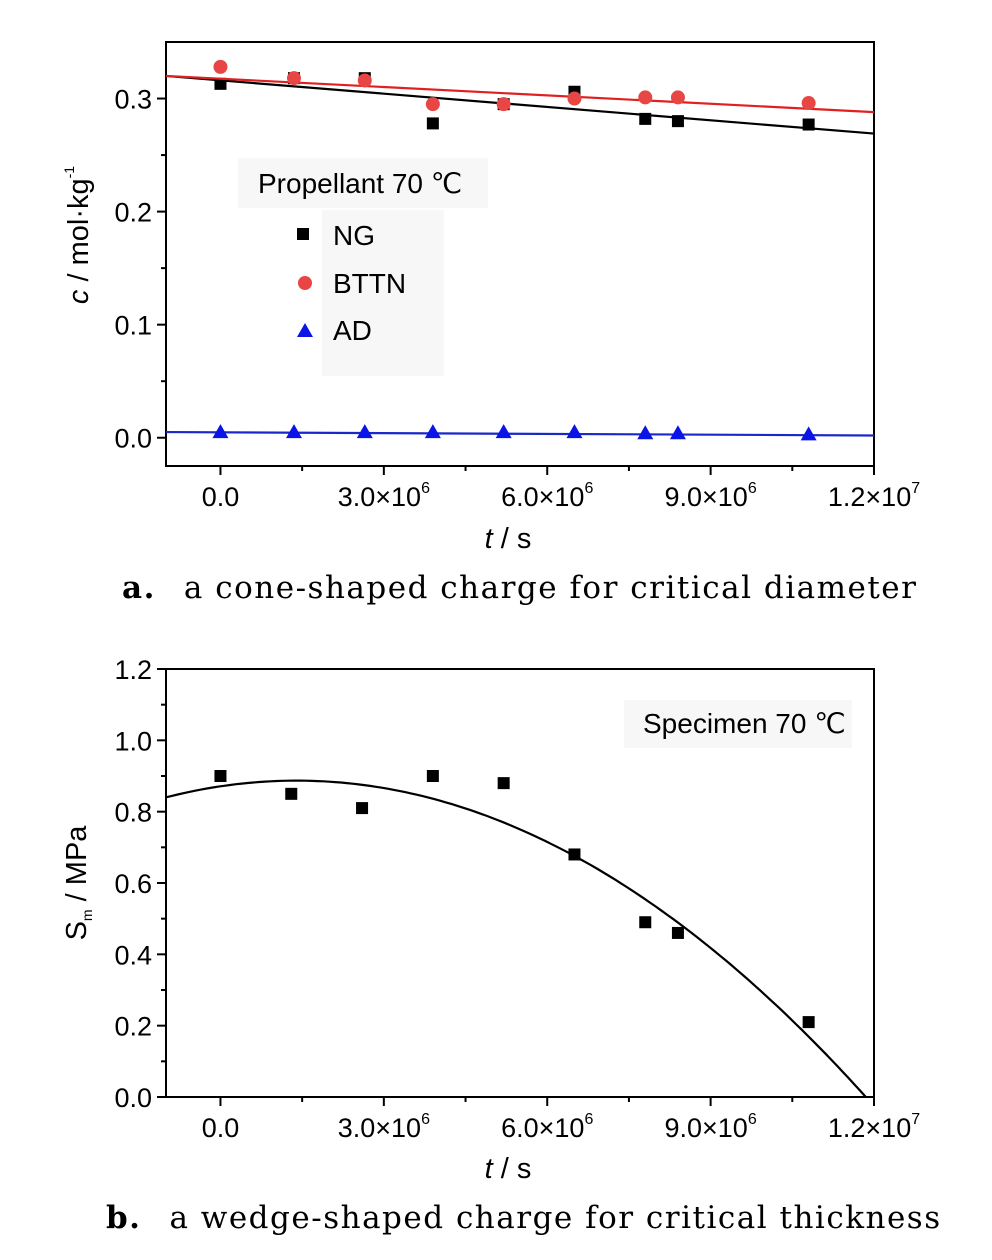  I want to click on chart-a-ng-fit-line, so click(520, 104).